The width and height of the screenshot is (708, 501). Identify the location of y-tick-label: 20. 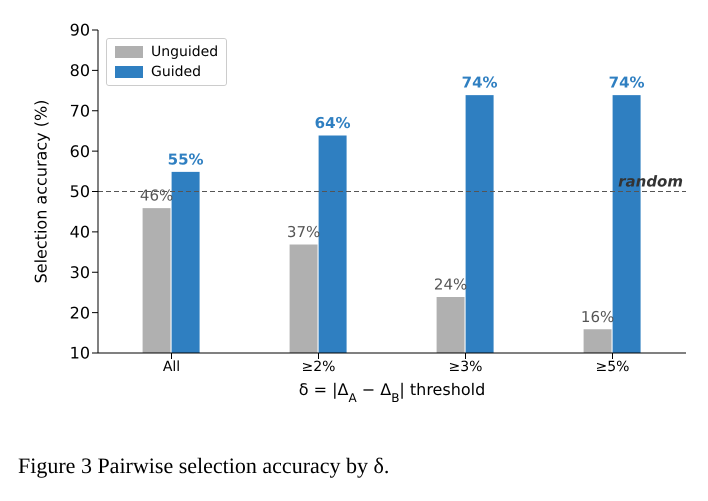
(80, 312).